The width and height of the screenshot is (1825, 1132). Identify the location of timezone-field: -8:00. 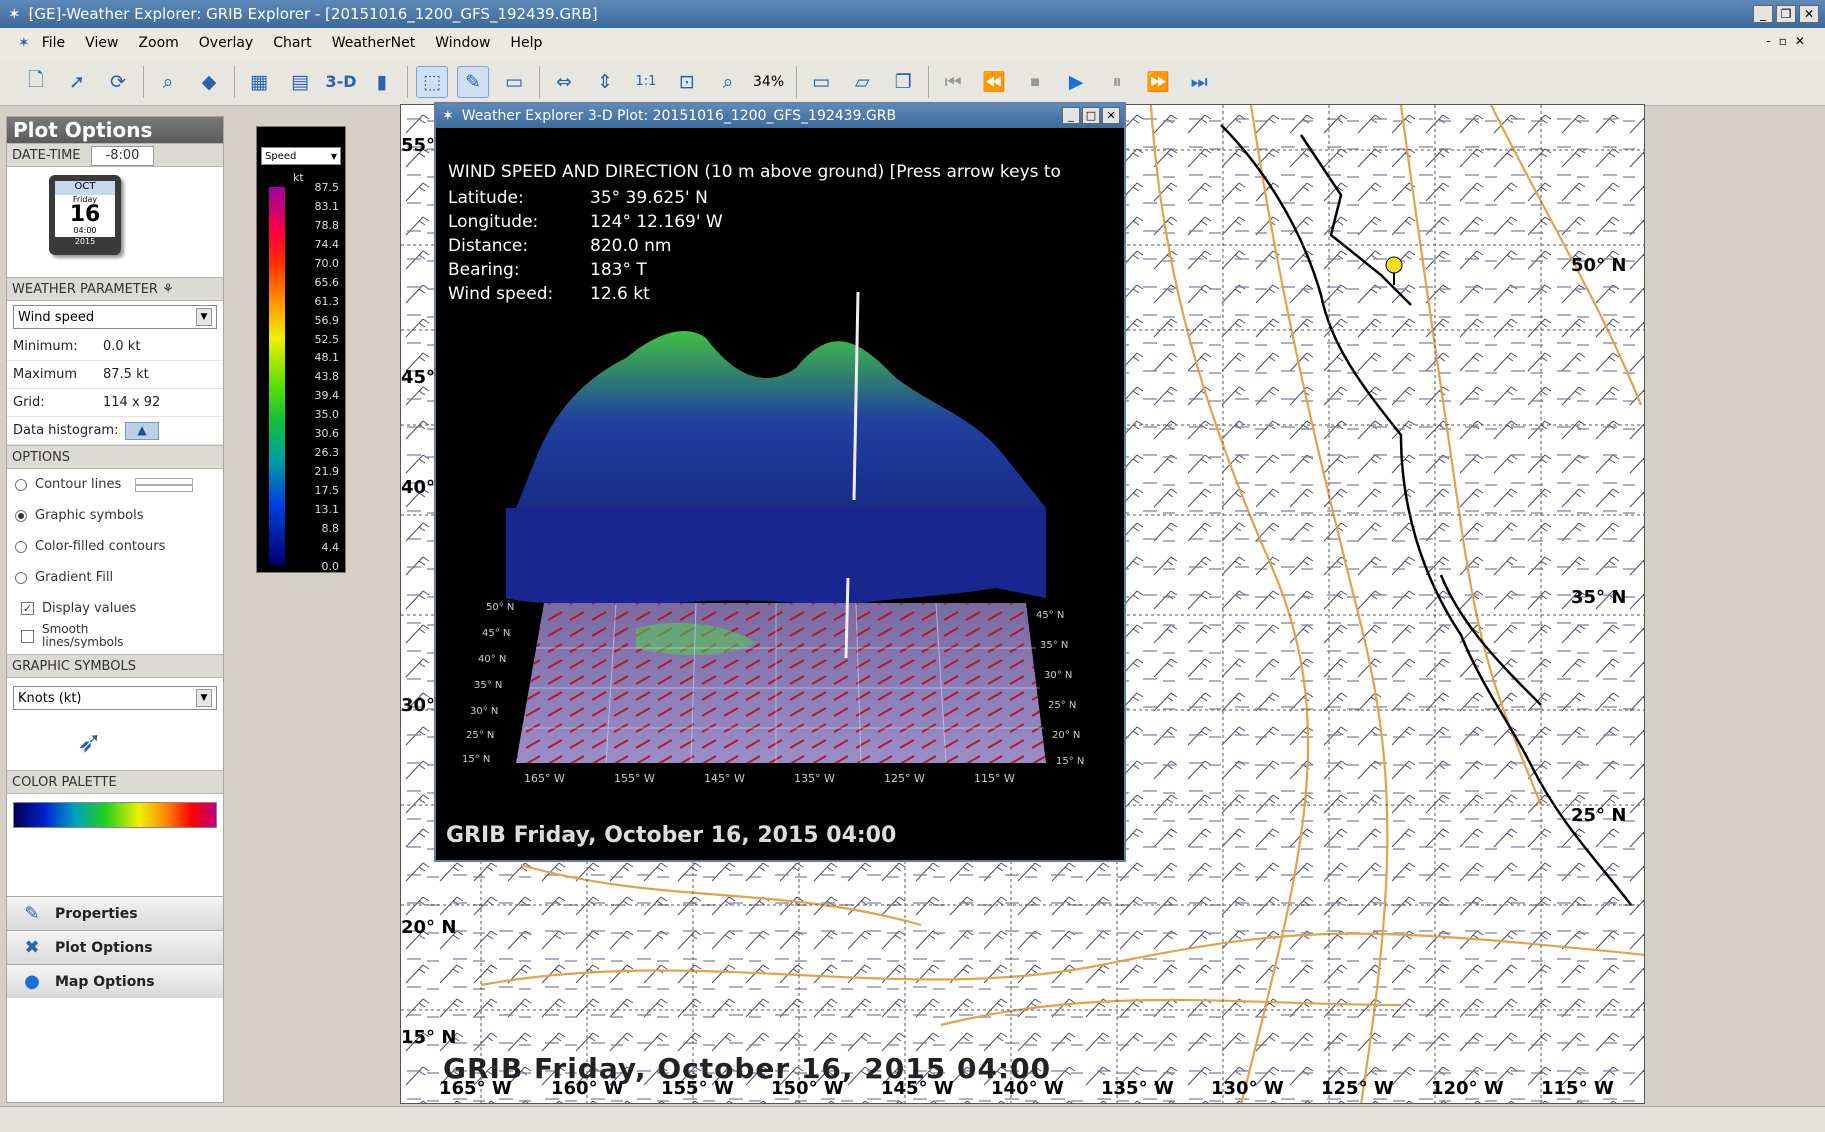
(122, 156).